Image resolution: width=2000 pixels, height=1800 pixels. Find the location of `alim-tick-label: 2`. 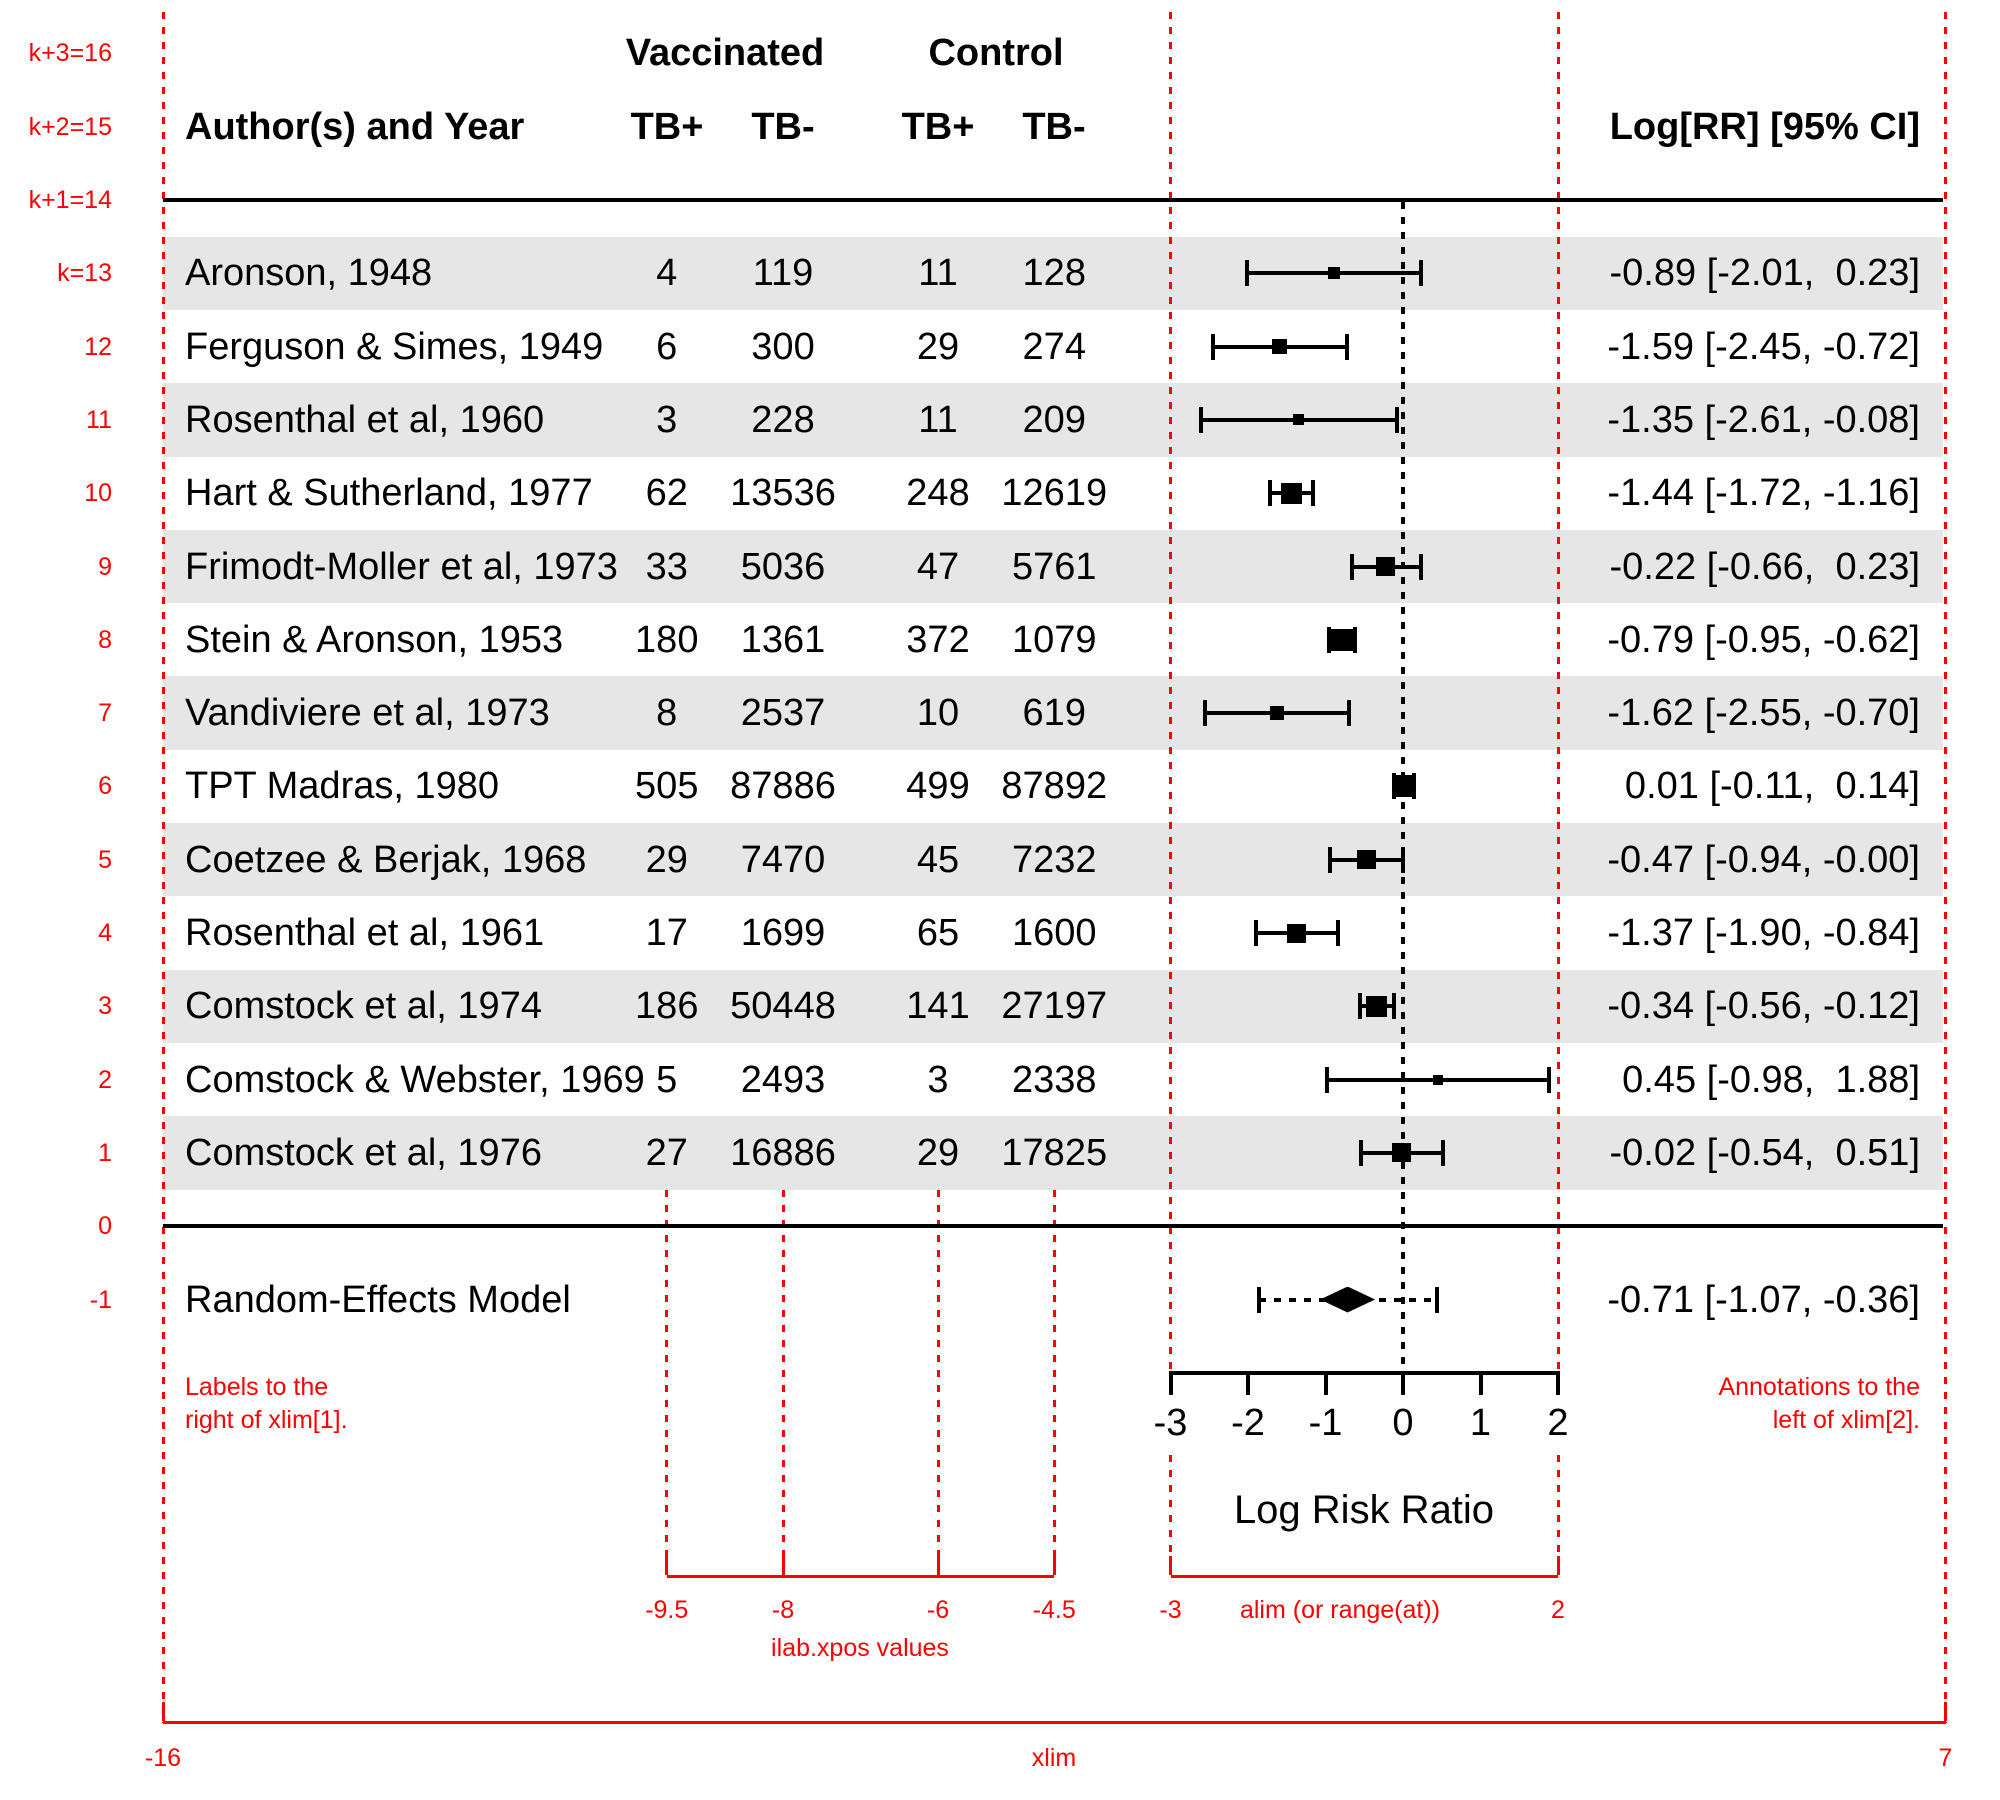

alim-tick-label: 2 is located at coordinates (1558, 1610).